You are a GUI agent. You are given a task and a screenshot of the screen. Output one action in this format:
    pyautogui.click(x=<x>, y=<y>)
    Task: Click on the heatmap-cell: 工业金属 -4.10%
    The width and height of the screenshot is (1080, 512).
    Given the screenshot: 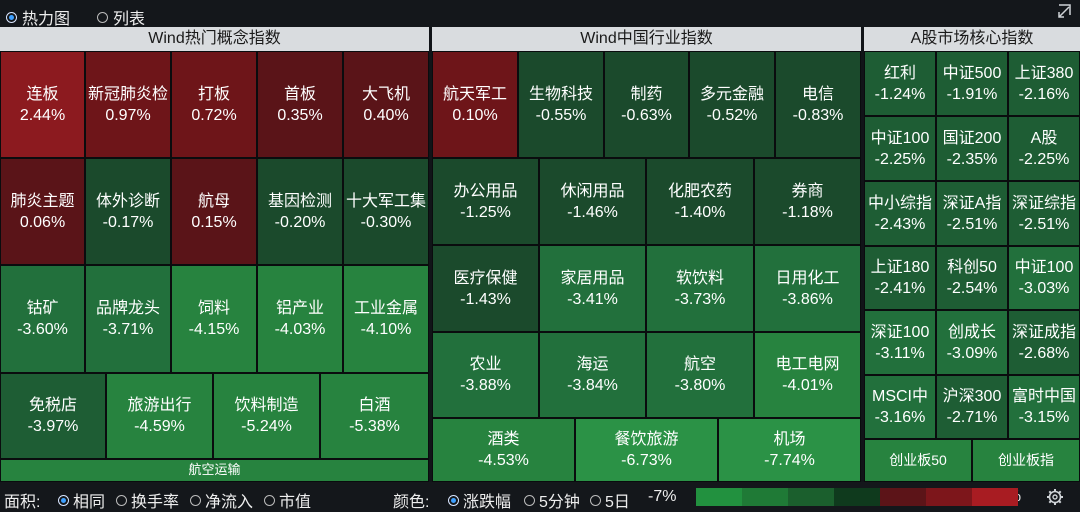 What is the action you would take?
    pyautogui.click(x=386, y=319)
    